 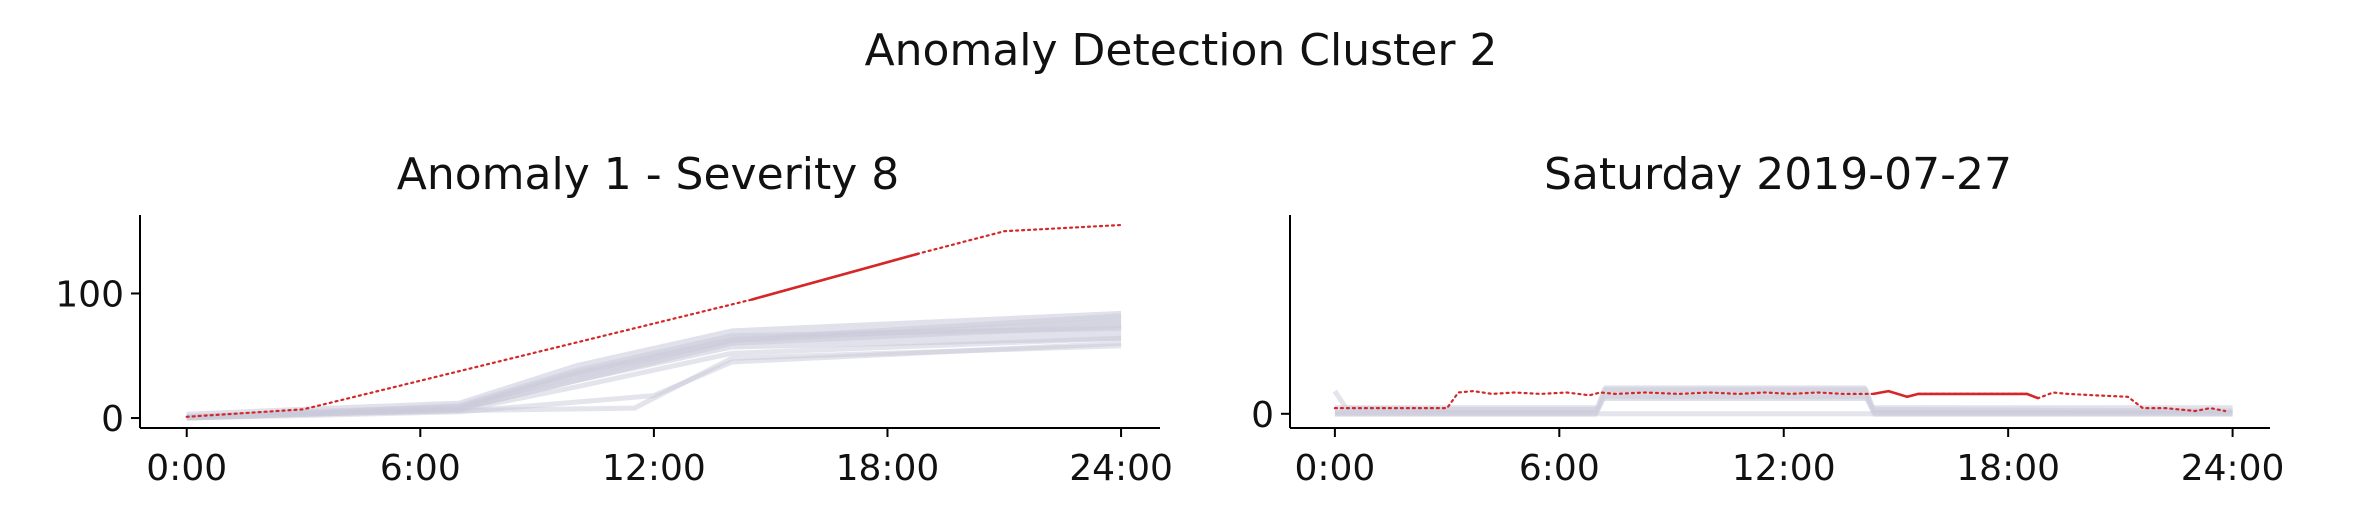 I want to click on subplot-2-title: Saturday 2019-07-27, so click(x=1778, y=174).